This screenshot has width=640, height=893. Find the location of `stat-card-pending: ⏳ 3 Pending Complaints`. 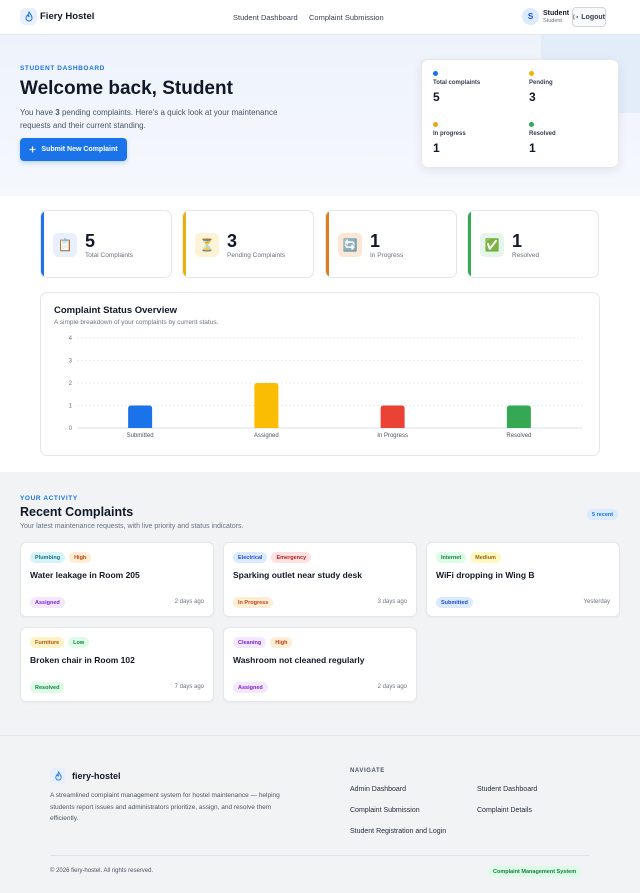

stat-card-pending: ⏳ 3 Pending Complaints is located at coordinates (248, 244).